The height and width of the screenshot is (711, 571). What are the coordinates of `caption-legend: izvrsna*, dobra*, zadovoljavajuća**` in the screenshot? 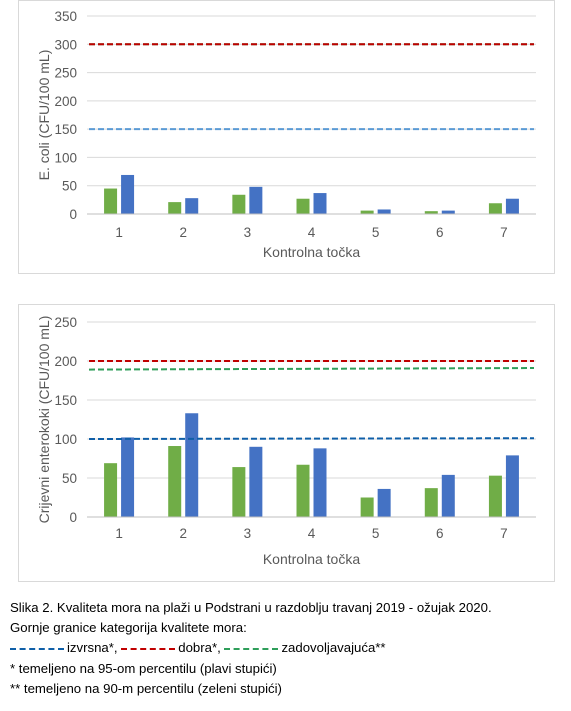 It's located at (287, 648).